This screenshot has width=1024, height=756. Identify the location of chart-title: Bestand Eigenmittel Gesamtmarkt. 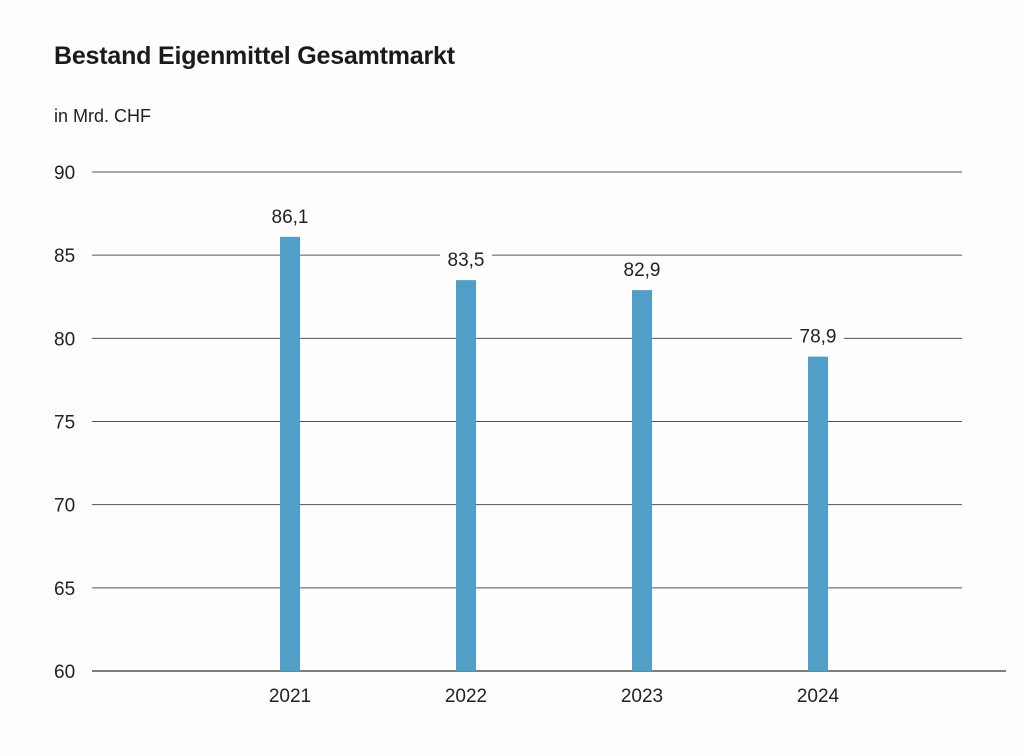
(254, 56).